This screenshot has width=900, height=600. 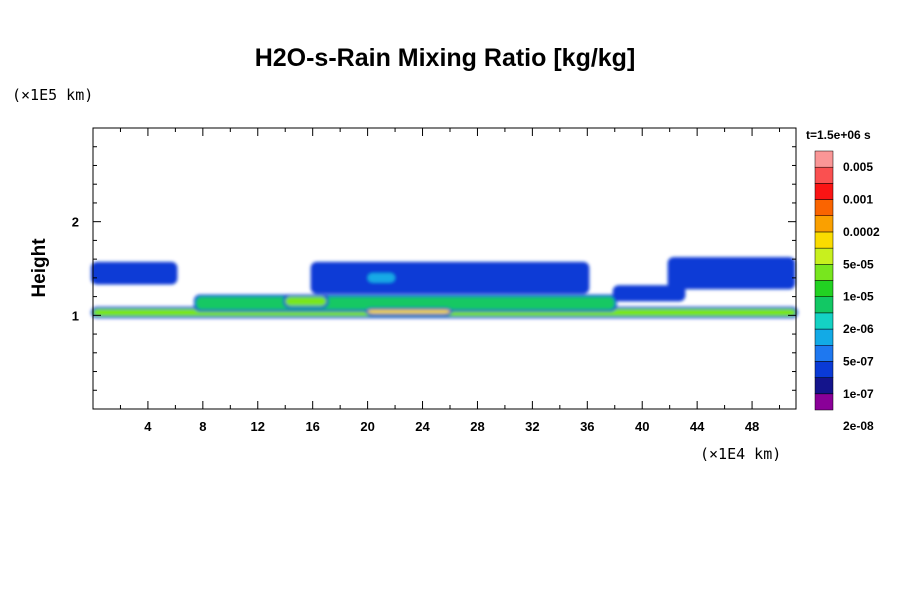 I want to click on colorbar-label: 0.0002, so click(x=861, y=232).